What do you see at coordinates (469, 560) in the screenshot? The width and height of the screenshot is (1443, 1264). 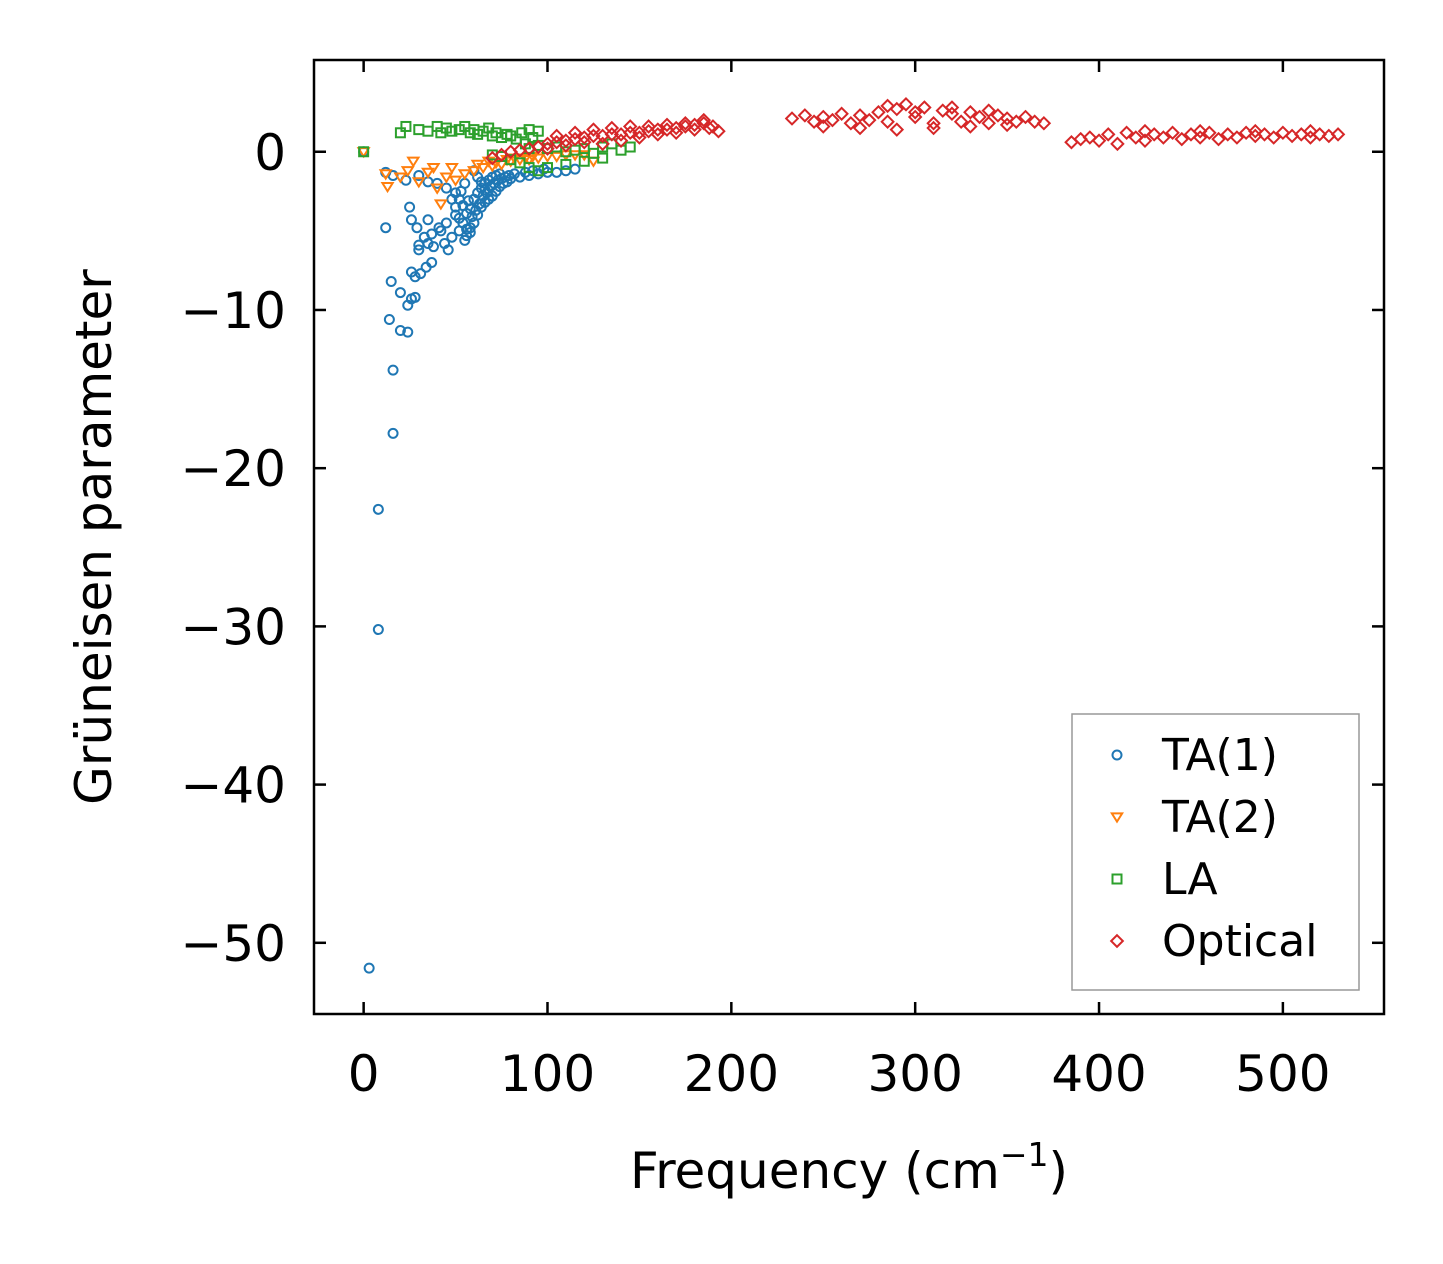 I see `series-ta-1-` at bounding box center [469, 560].